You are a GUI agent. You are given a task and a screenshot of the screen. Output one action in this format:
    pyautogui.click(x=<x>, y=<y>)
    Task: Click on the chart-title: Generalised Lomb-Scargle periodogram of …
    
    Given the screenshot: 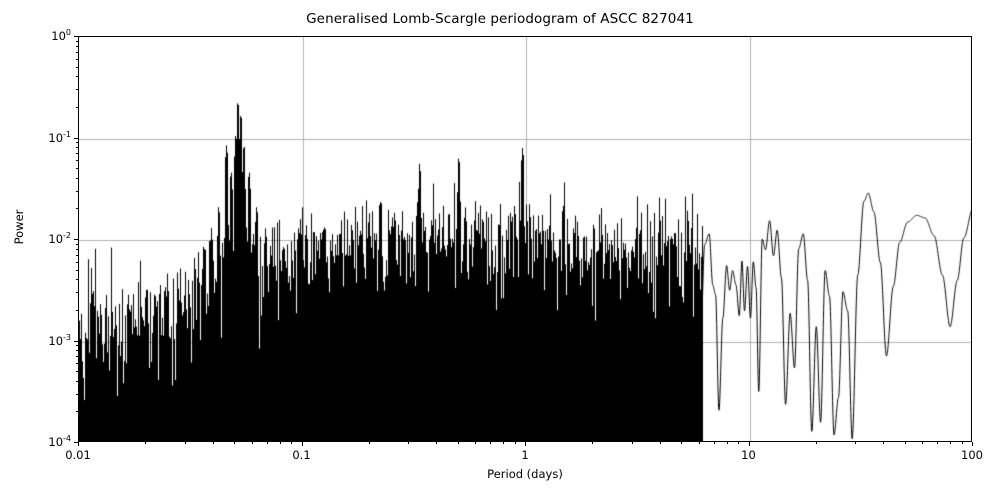 What is the action you would take?
    pyautogui.click(x=500, y=19)
    